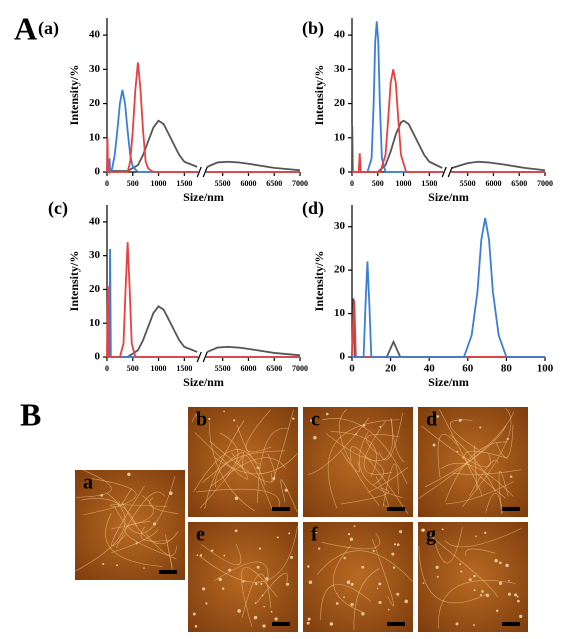 This screenshot has height=639, width=572. What do you see at coordinates (340, 270) in the screenshot?
I see `y-tick-label: 20` at bounding box center [340, 270].